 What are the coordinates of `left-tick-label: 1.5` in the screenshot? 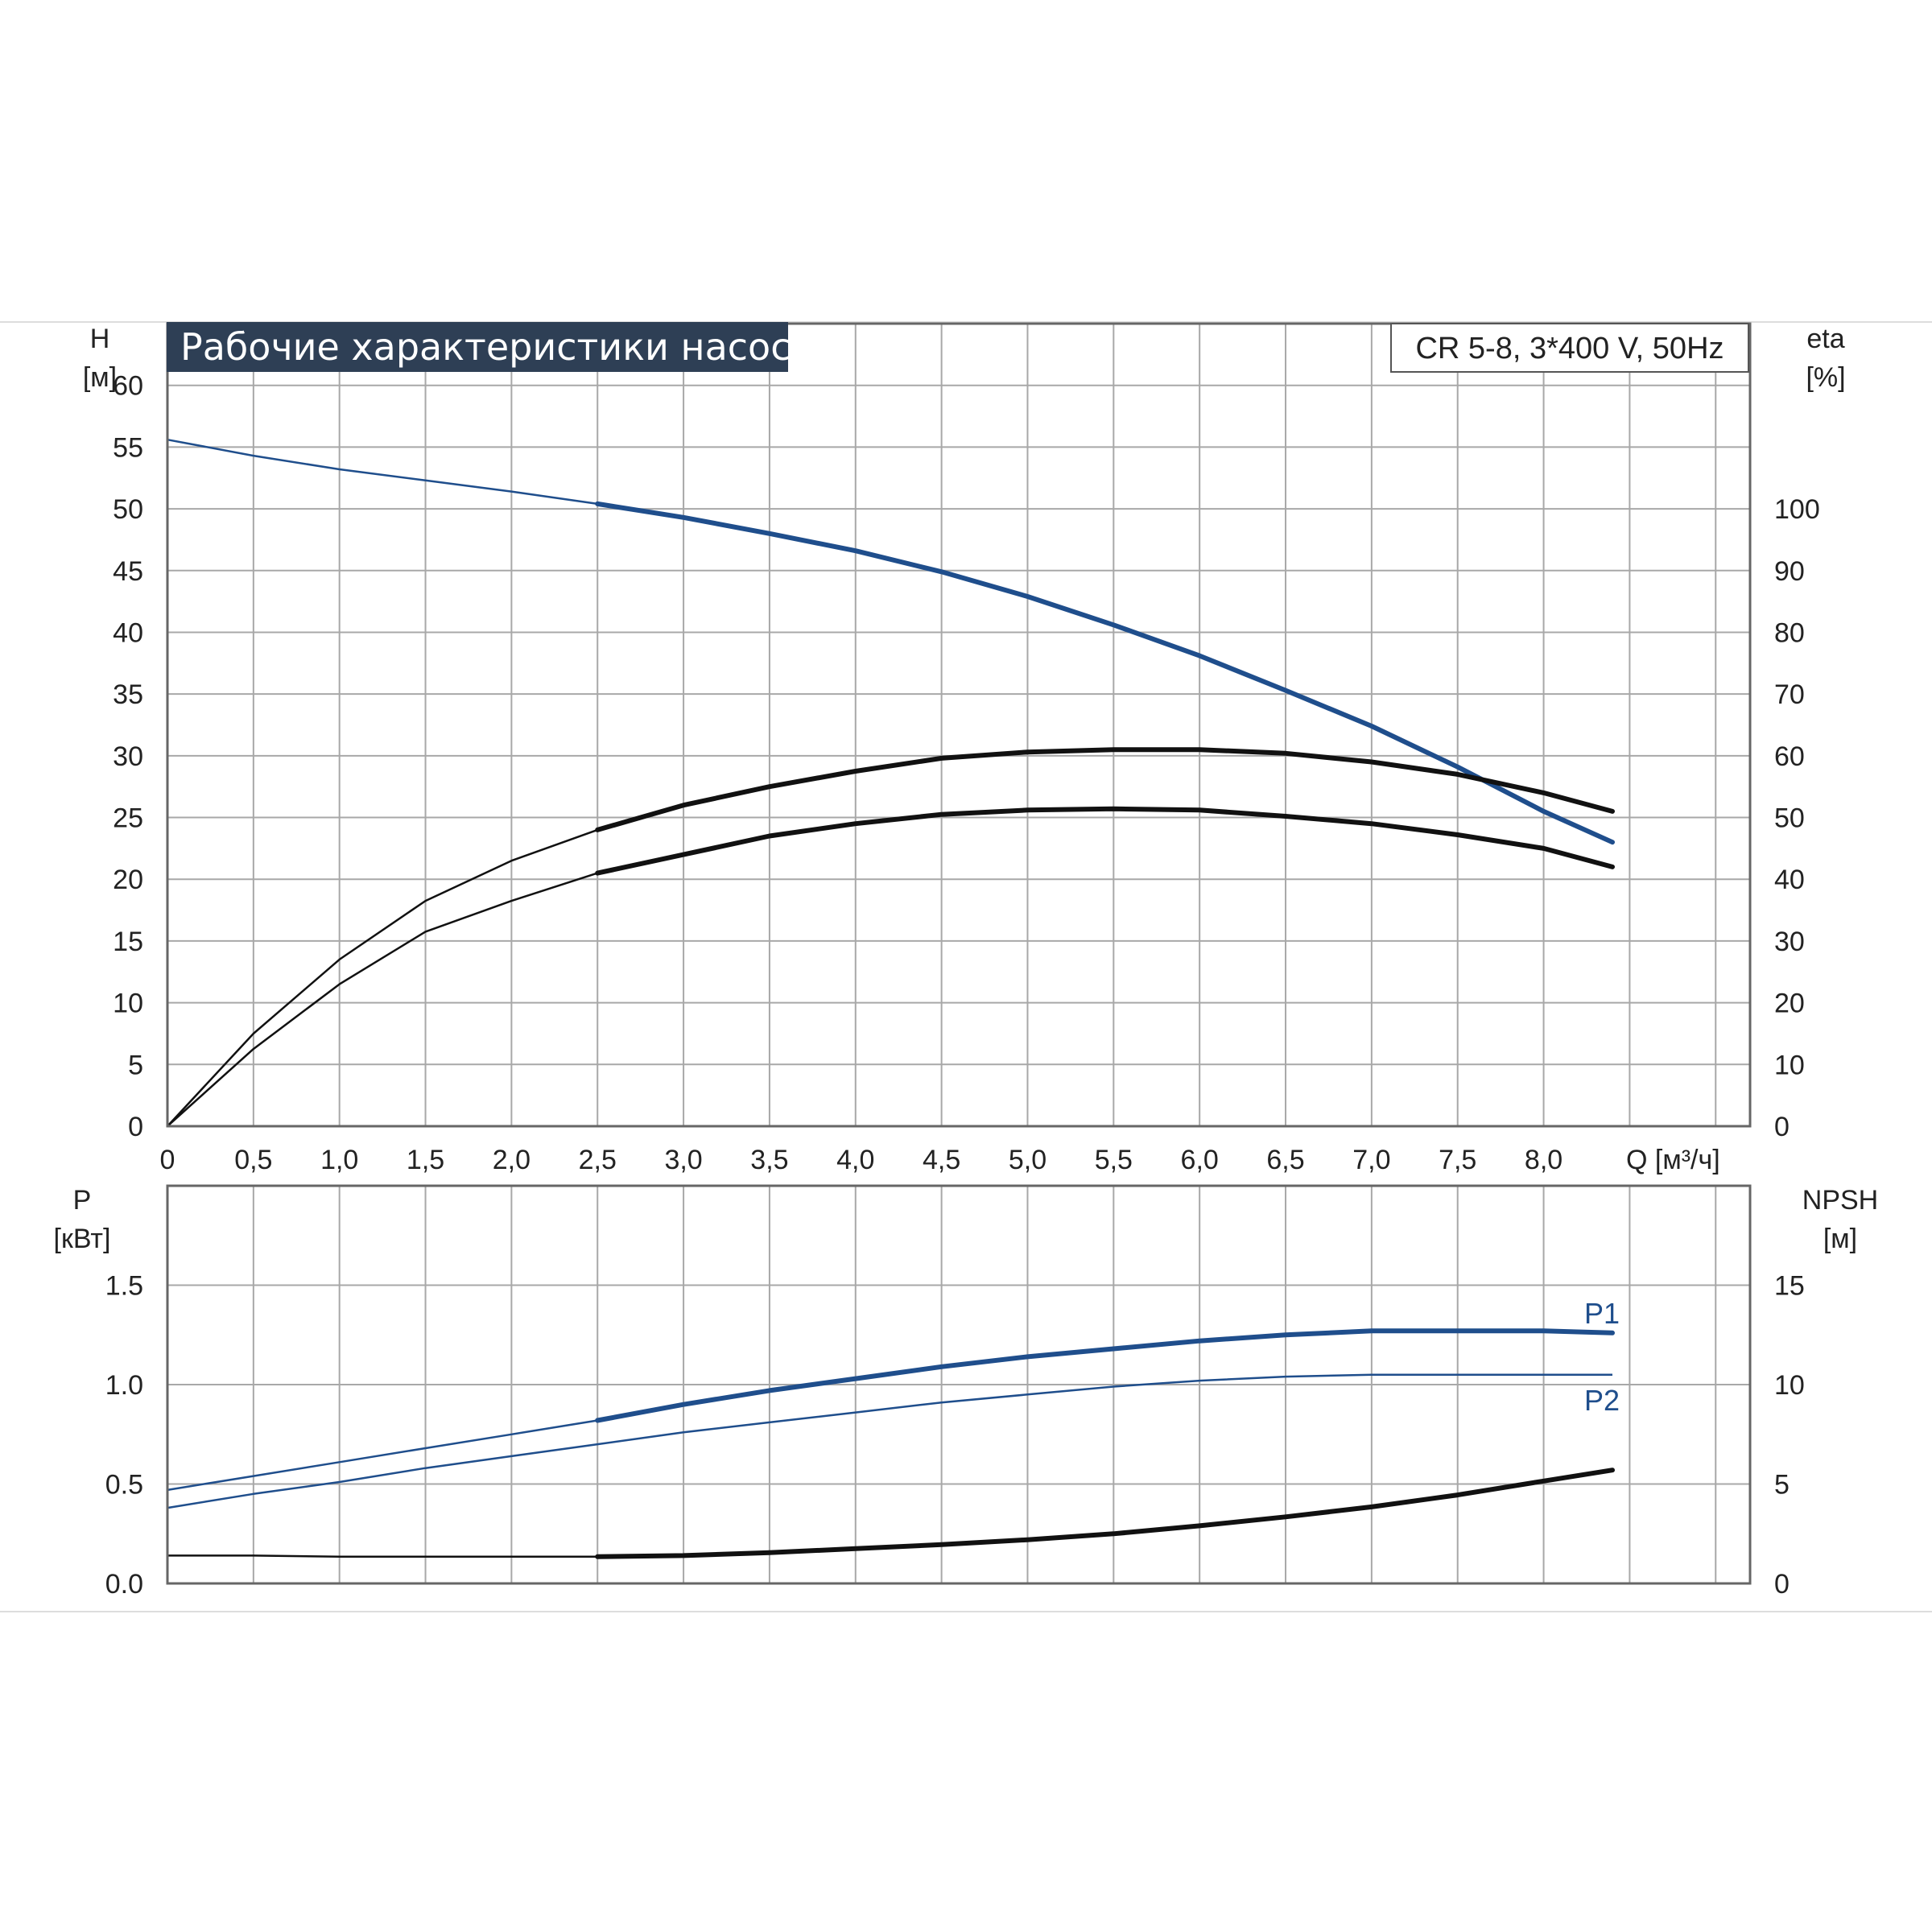 It's located at (124, 1286).